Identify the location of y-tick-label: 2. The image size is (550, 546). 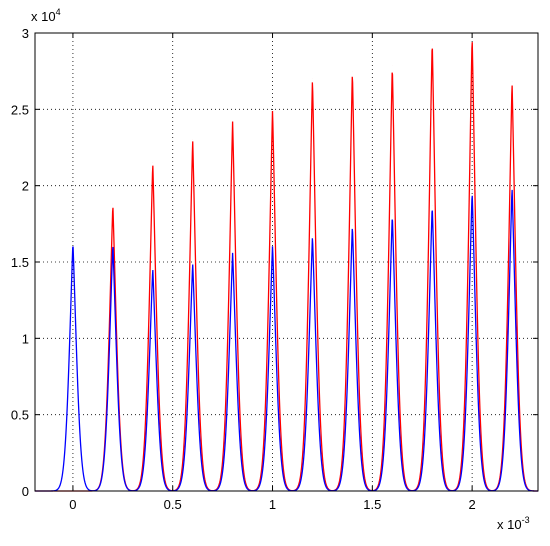
(25, 186).